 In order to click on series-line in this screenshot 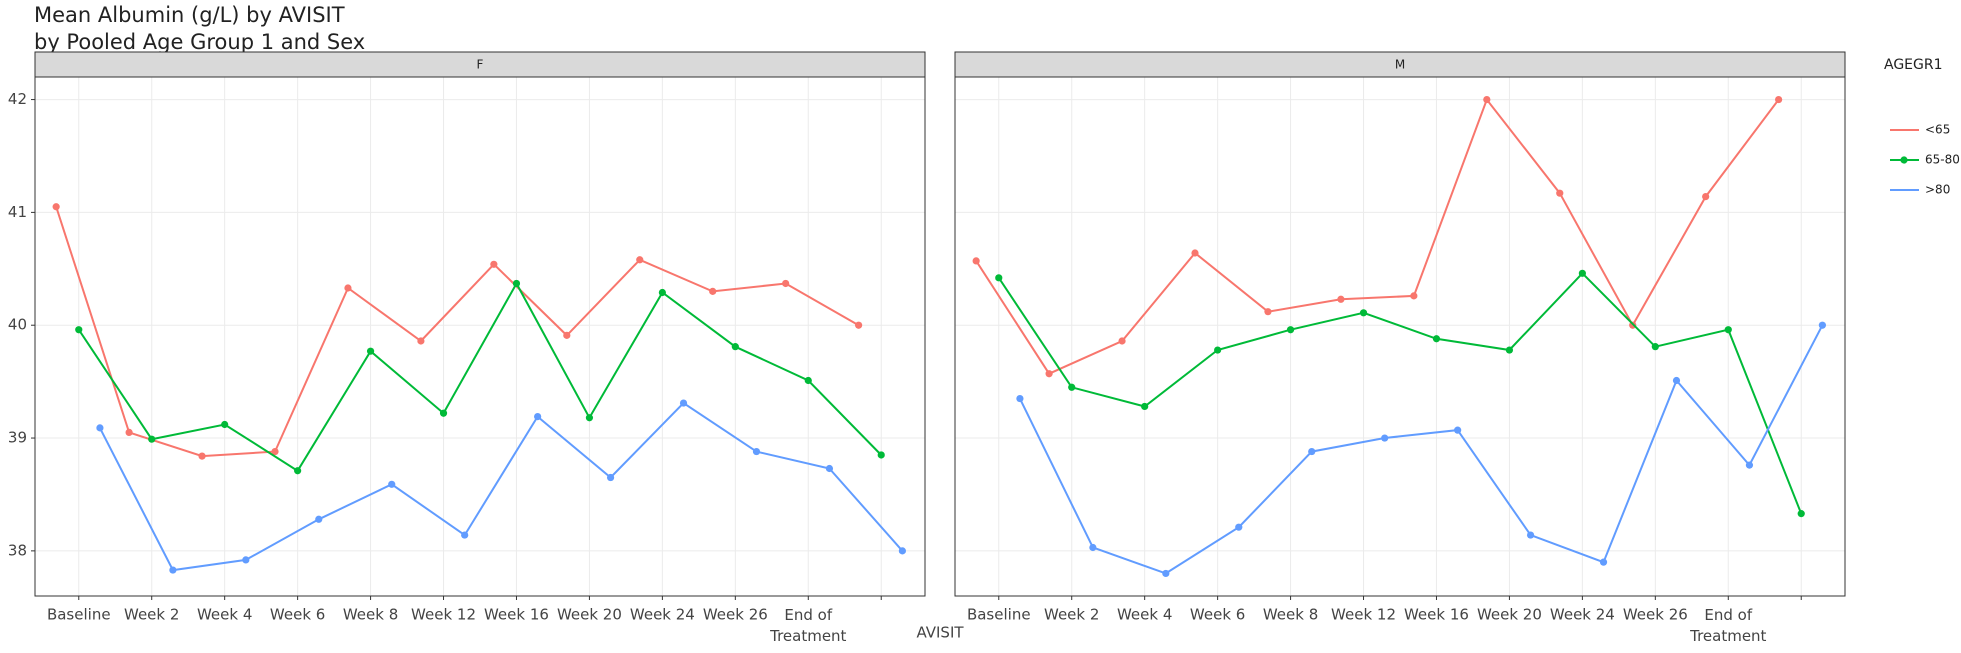, I will do `click(501, 486)`.